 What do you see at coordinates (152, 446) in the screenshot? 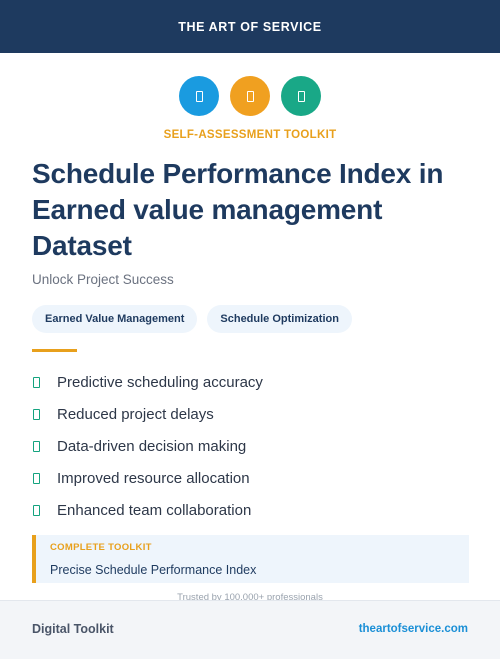
I see `feature-label: Data-driven decision making` at bounding box center [152, 446].